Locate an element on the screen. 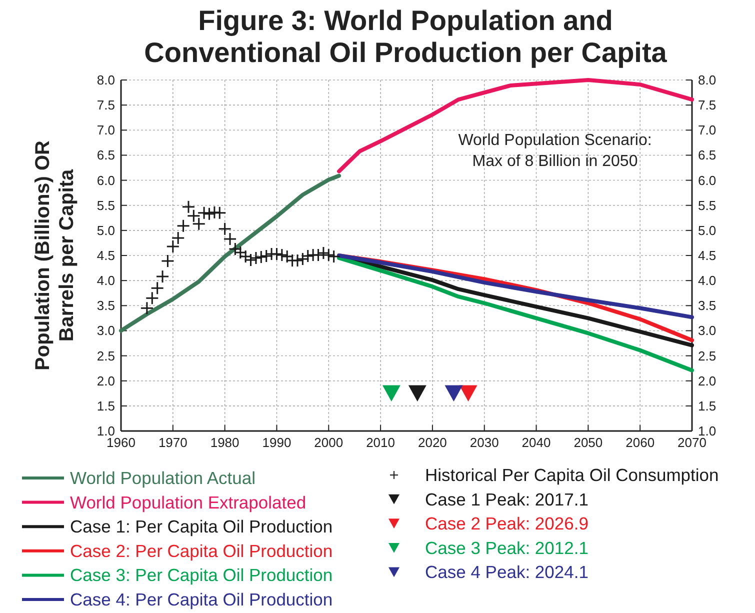  y-tick-label: 7.0 is located at coordinates (105, 130).